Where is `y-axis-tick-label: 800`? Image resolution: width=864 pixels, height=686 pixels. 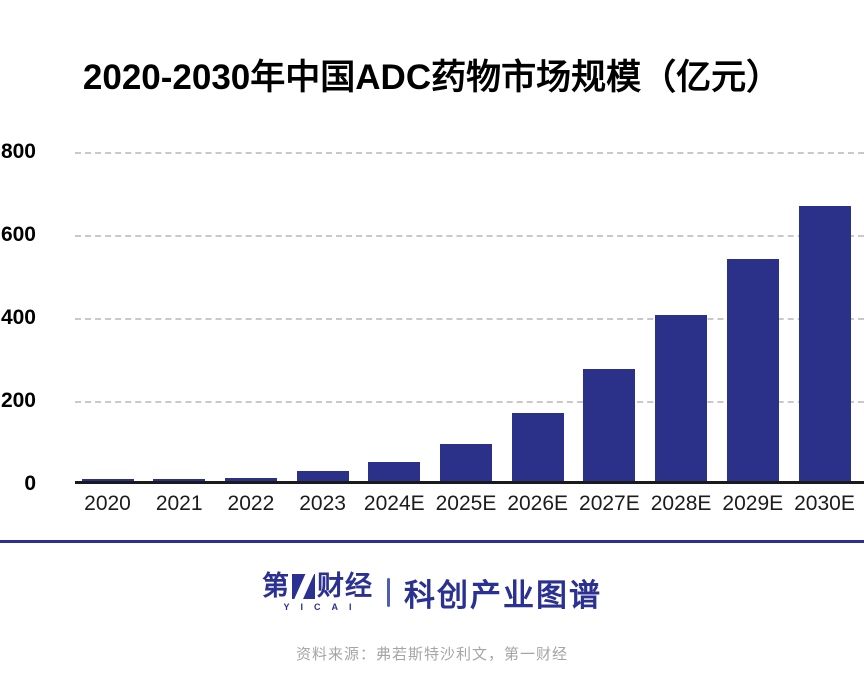 y-axis-tick-label: 800 is located at coordinates (18, 151).